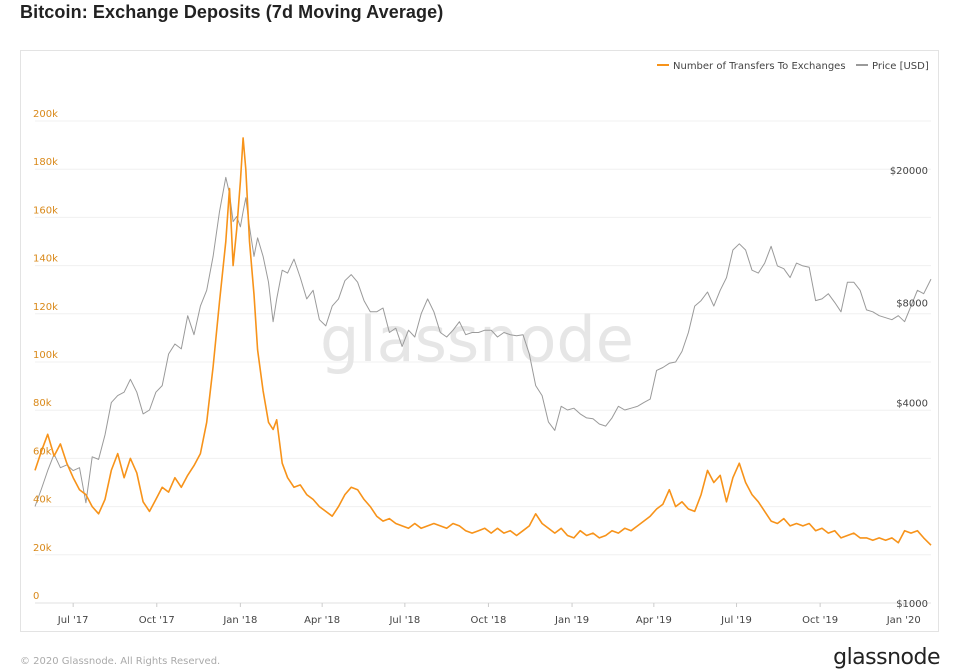  I want to click on y-left-tick-label: 40k, so click(42, 500).